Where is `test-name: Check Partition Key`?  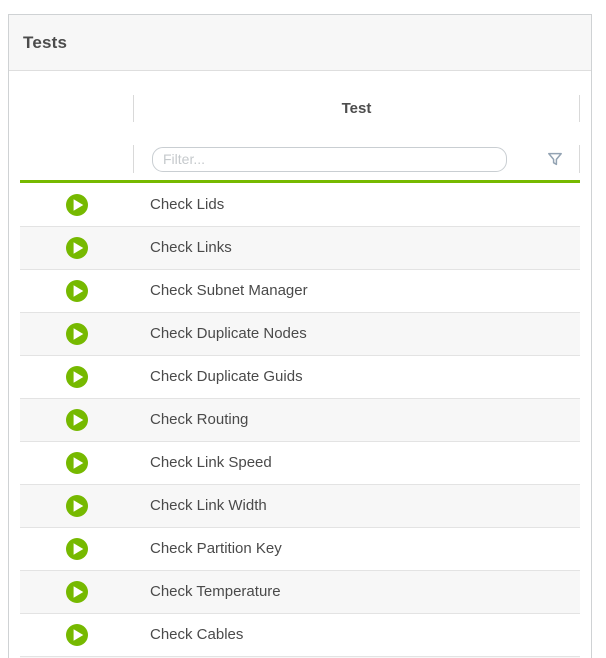
test-name: Check Partition Key is located at coordinates (216, 548).